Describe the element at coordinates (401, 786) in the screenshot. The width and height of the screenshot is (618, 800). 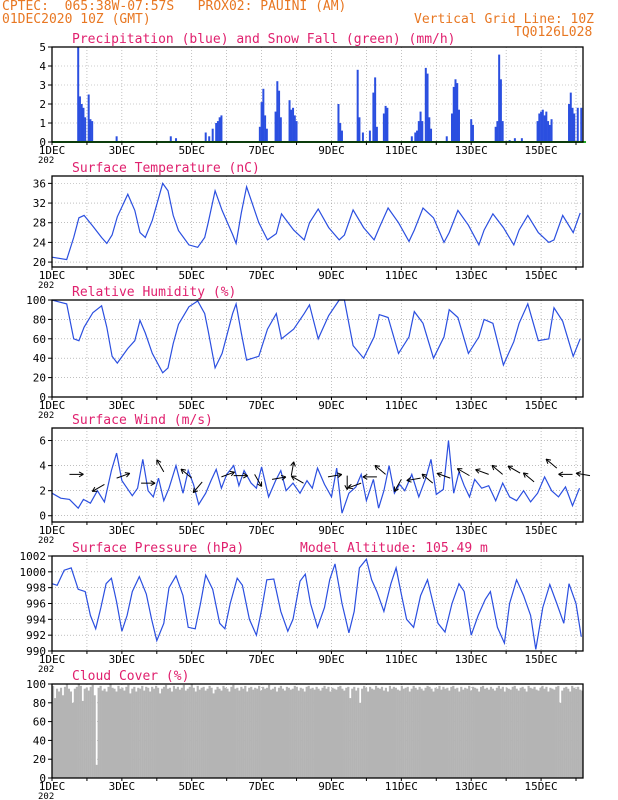
I see `x-tick-label: 11DEC` at that location.